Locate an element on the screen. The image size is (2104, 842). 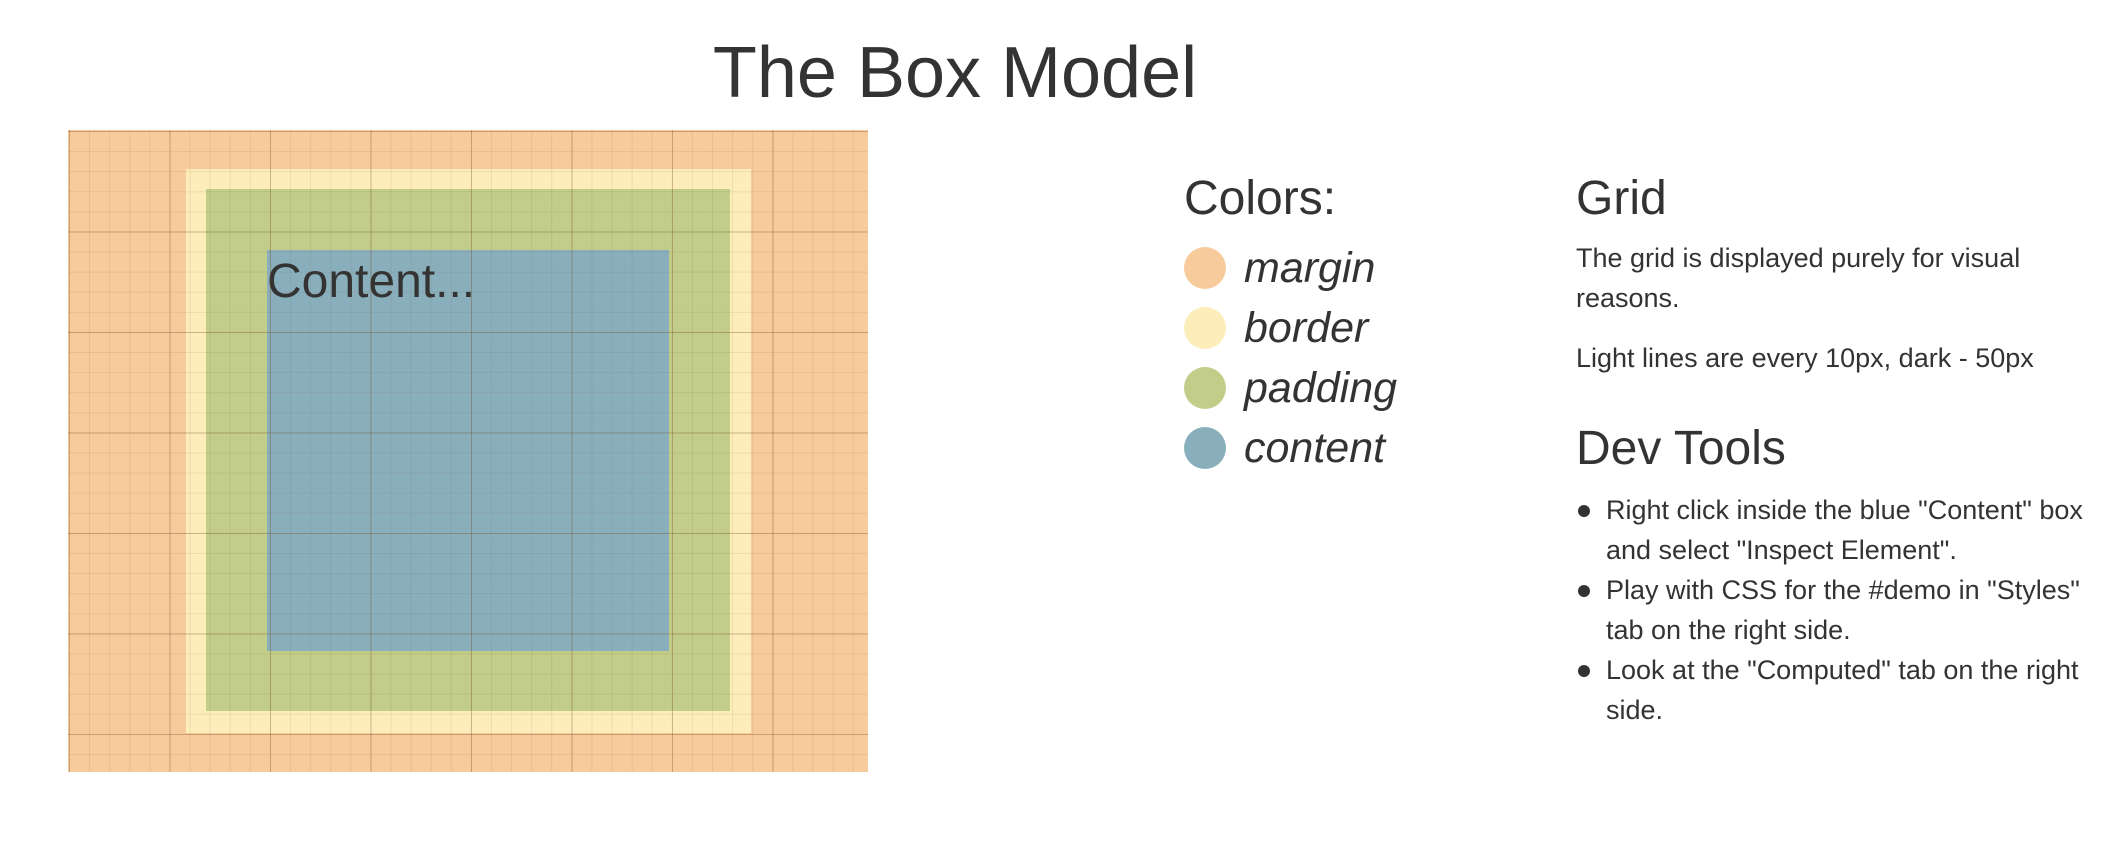
legend-item-border: border is located at coordinates (1290, 328).